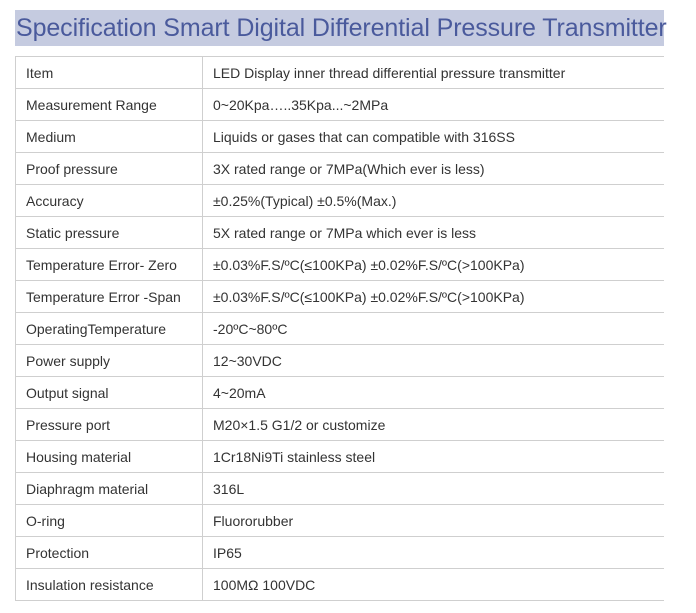  I want to click on table-row: Diaphragm material 316L, so click(339, 488).